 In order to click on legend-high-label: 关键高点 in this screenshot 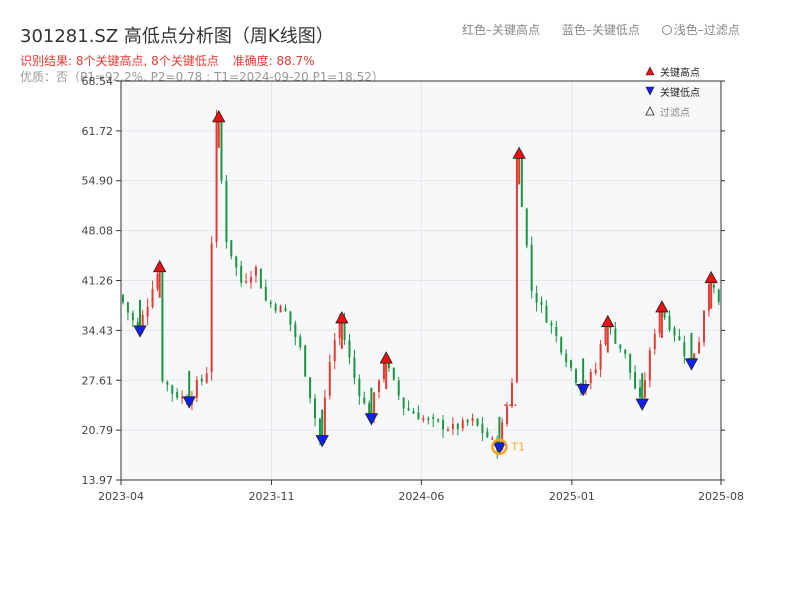, I will do `click(680, 72)`.